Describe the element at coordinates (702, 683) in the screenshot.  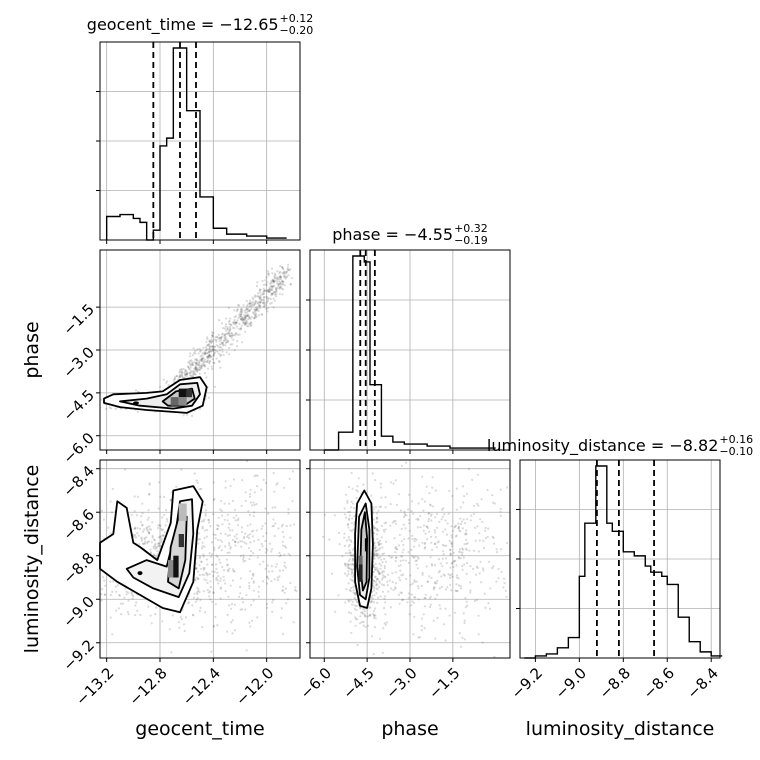
I see `x-tick-label: −8.4` at that location.